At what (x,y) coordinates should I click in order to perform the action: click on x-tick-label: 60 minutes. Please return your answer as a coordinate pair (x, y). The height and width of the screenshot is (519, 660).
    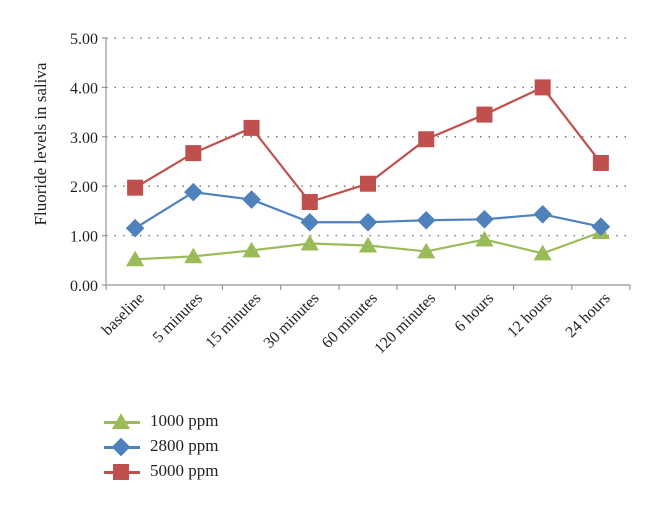
    Looking at the image, I should click on (350, 321).